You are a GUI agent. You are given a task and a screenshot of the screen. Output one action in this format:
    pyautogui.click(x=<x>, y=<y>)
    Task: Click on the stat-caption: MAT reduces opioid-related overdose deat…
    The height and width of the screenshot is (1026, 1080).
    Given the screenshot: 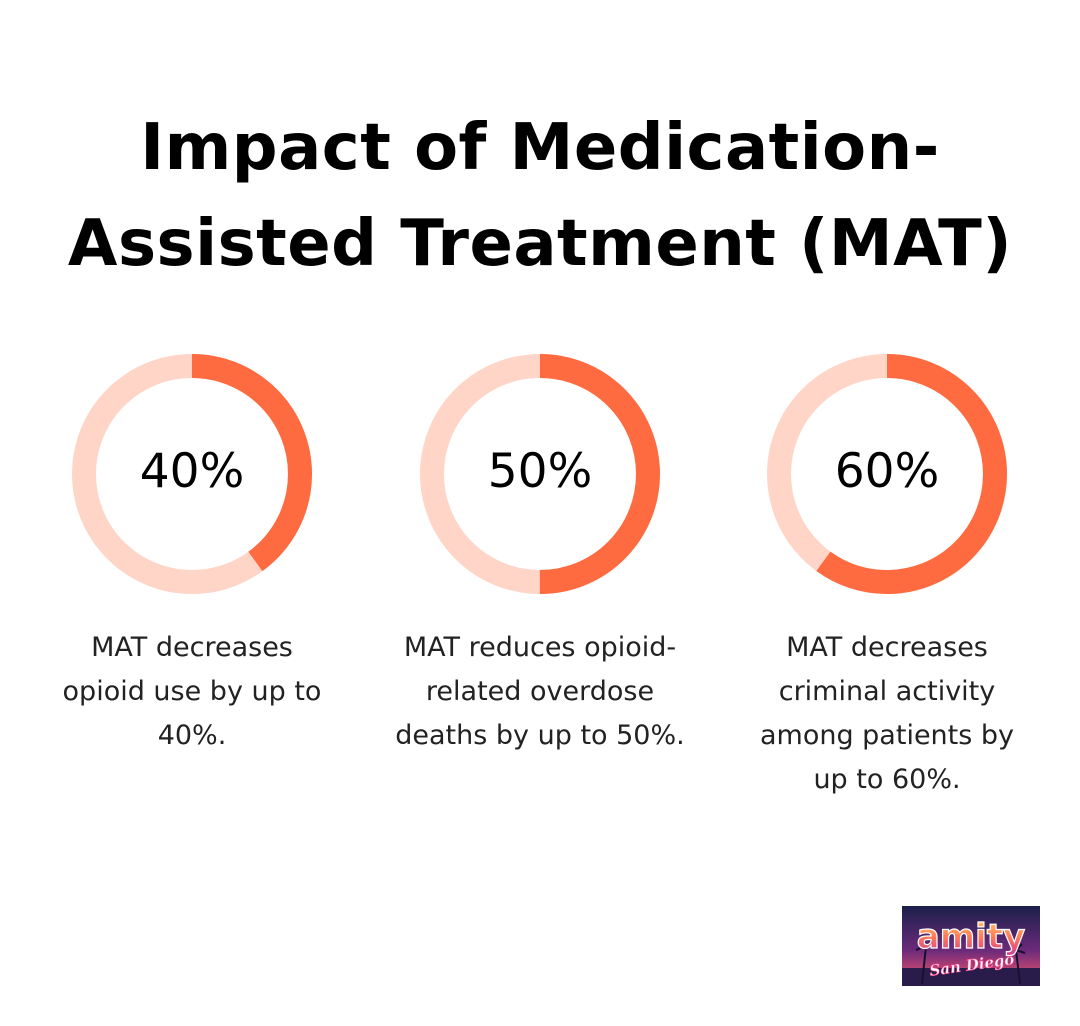 What is the action you would take?
    pyautogui.click(x=540, y=691)
    